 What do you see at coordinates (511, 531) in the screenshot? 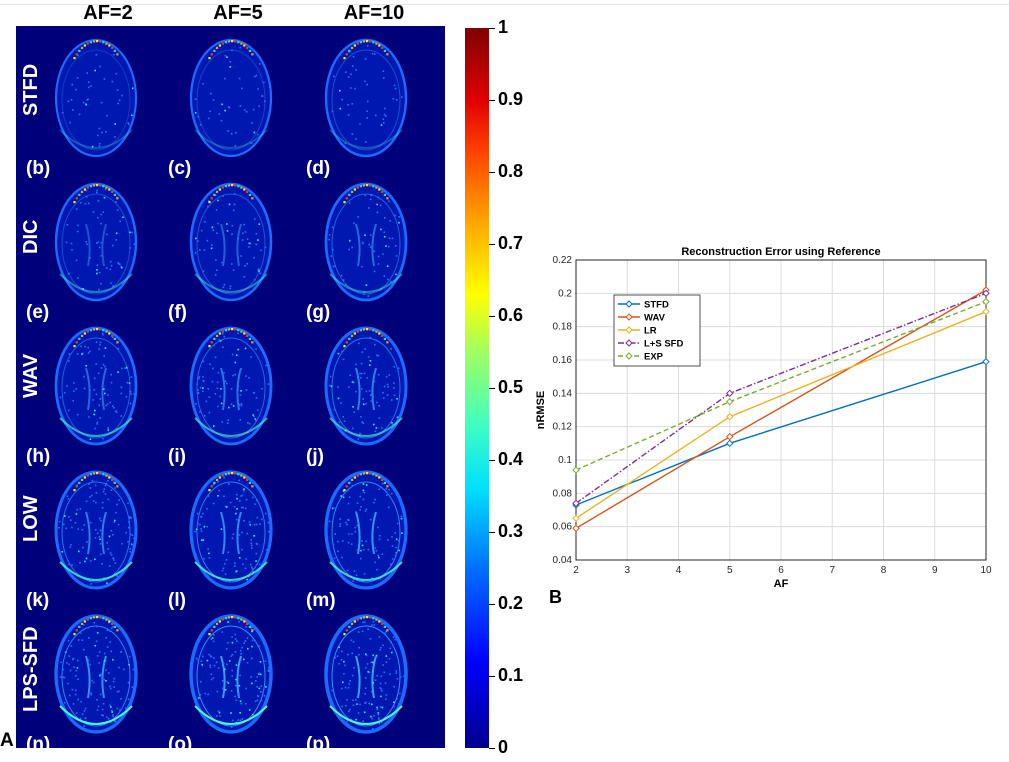
I see `colorbar-tick-label: 0.3` at bounding box center [511, 531].